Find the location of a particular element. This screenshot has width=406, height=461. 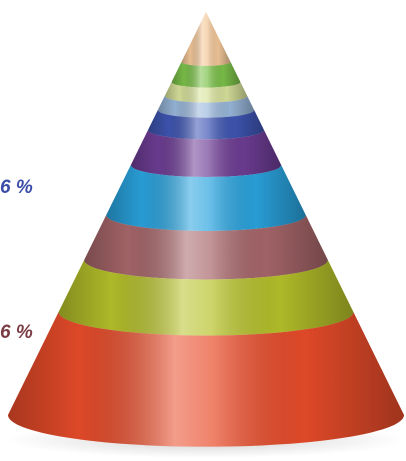

percentage-label-upper: 6 % is located at coordinates (16, 187).